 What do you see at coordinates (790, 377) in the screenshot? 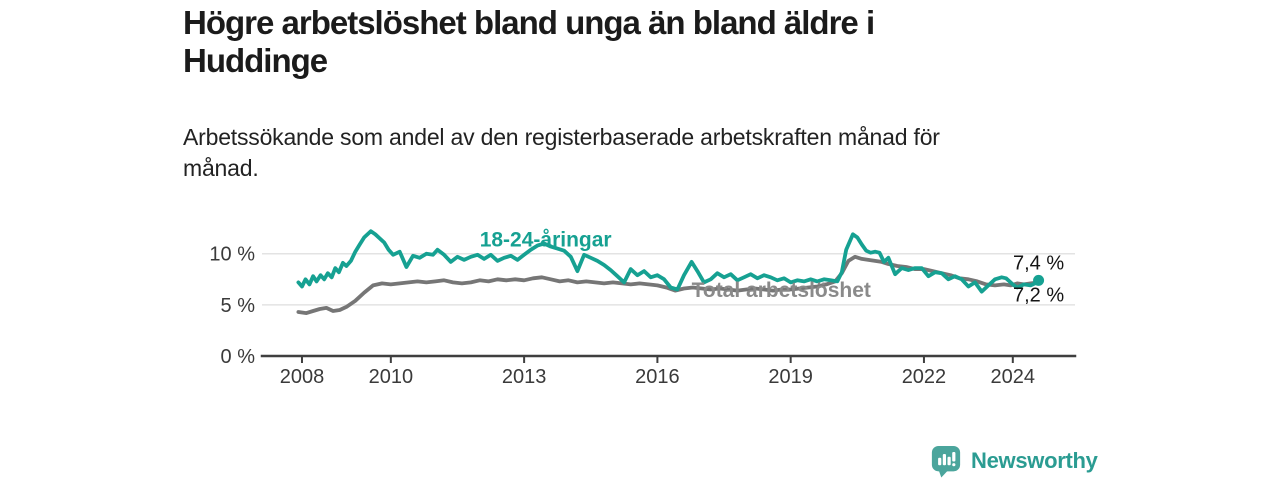
I see `x-axis-tick-label: 2019` at bounding box center [790, 377].